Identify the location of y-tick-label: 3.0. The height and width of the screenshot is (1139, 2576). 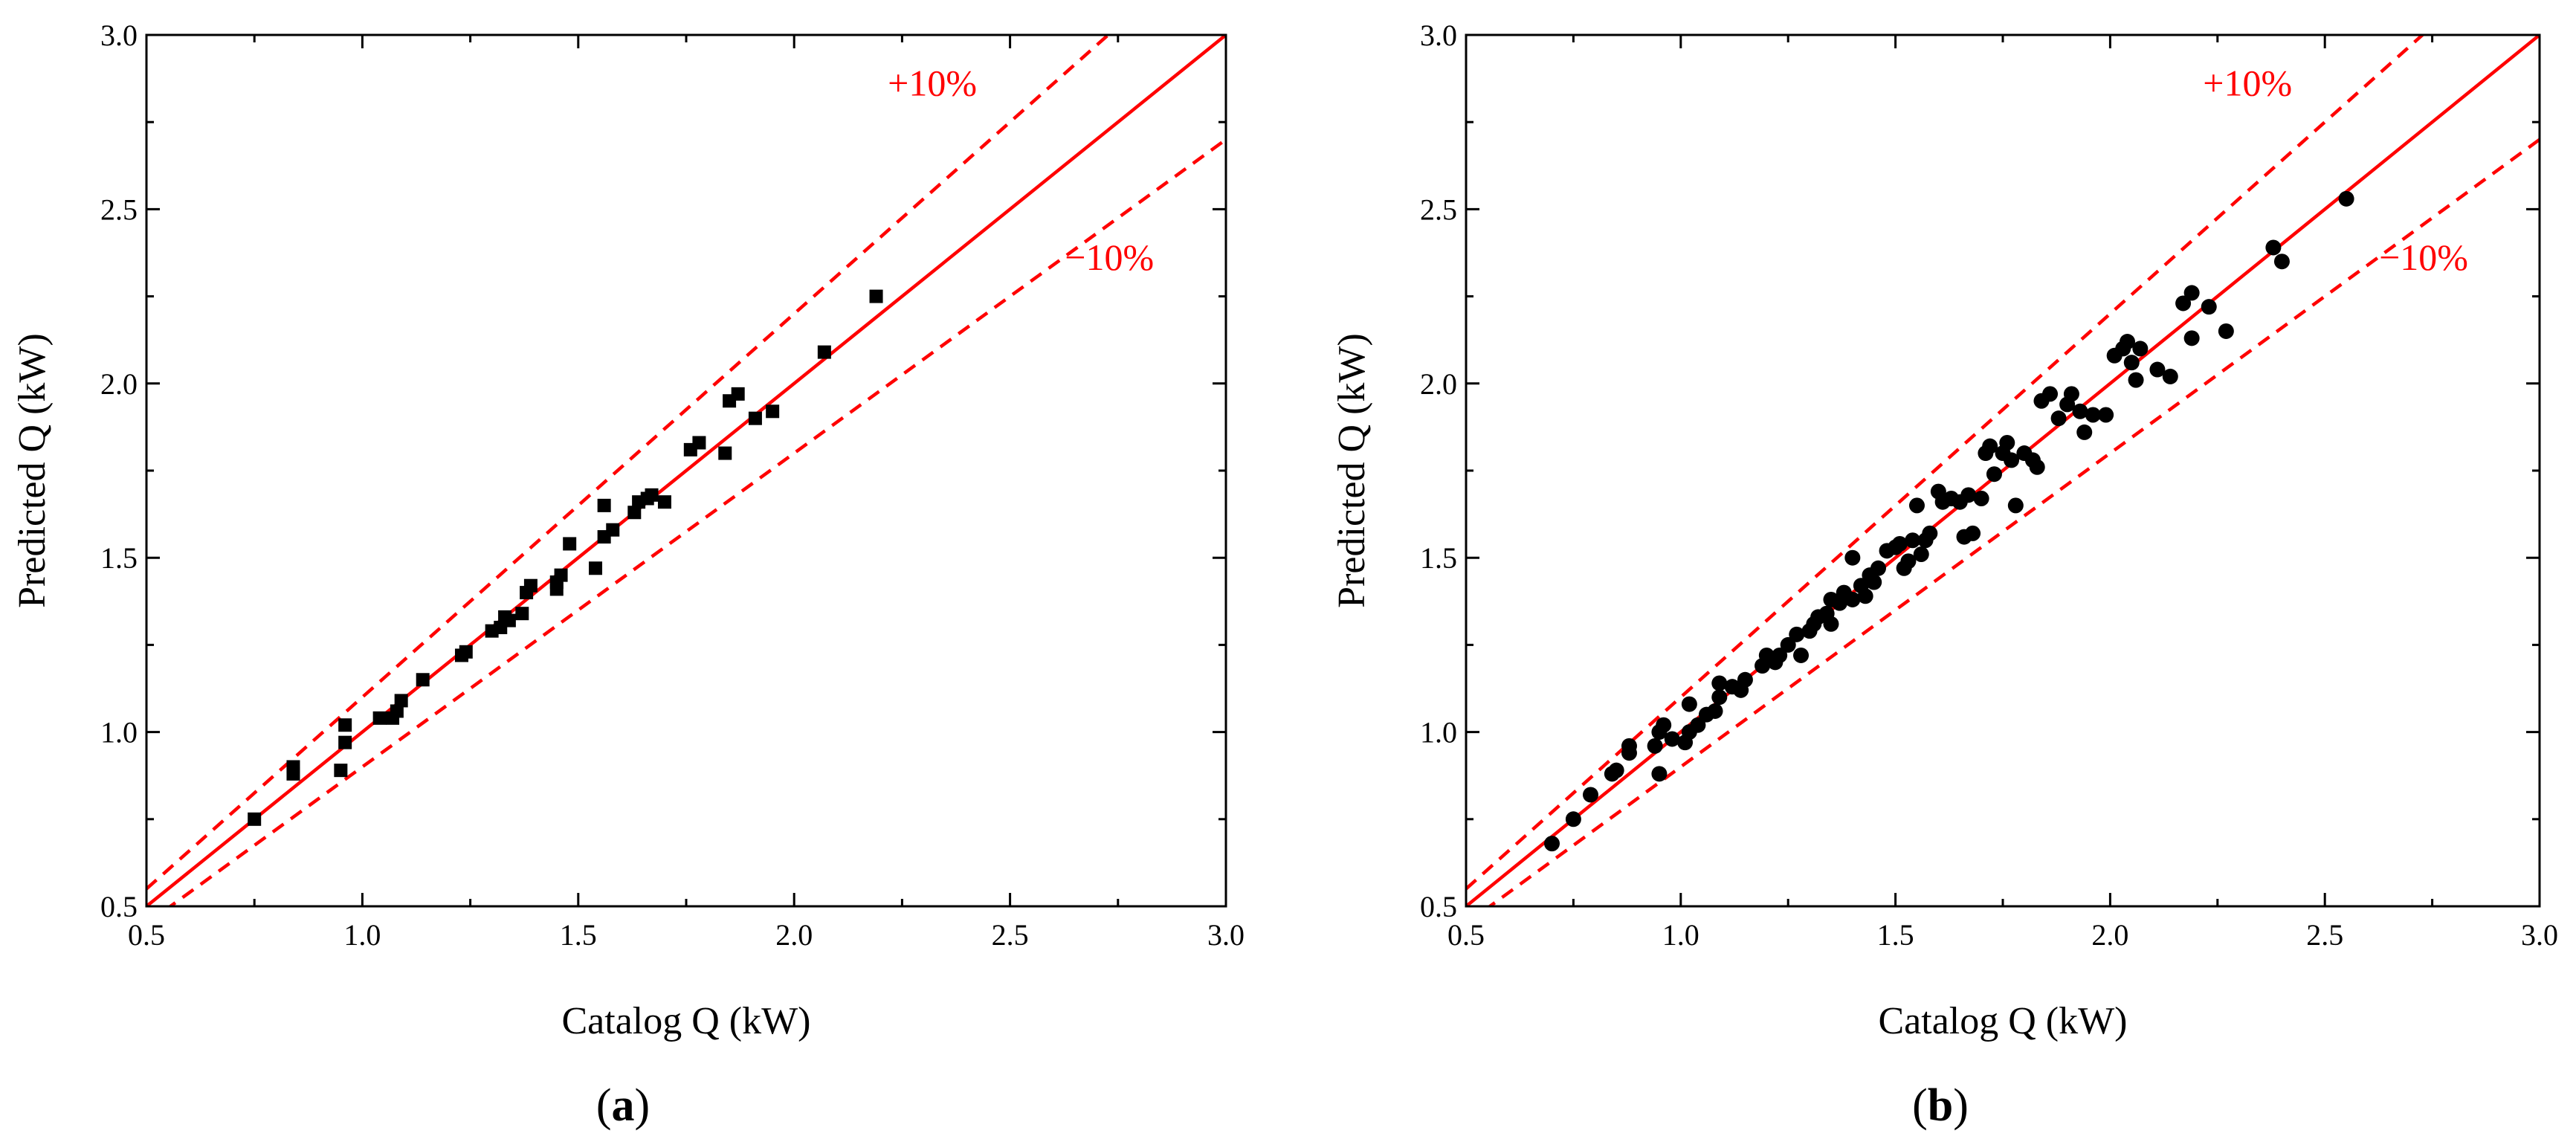
(1438, 35).